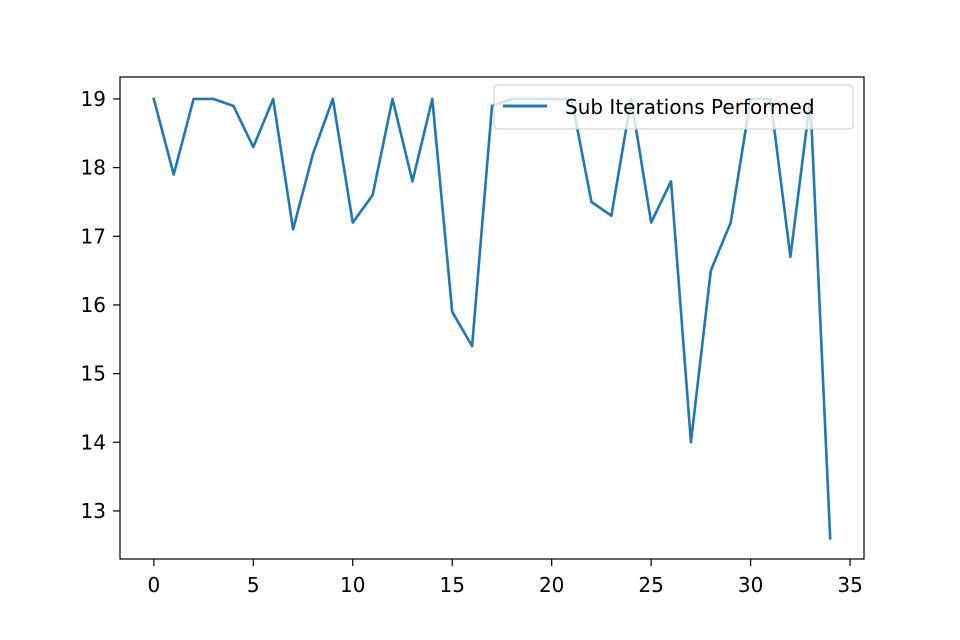 The image size is (960, 640). I want to click on legend-box, so click(673, 107).